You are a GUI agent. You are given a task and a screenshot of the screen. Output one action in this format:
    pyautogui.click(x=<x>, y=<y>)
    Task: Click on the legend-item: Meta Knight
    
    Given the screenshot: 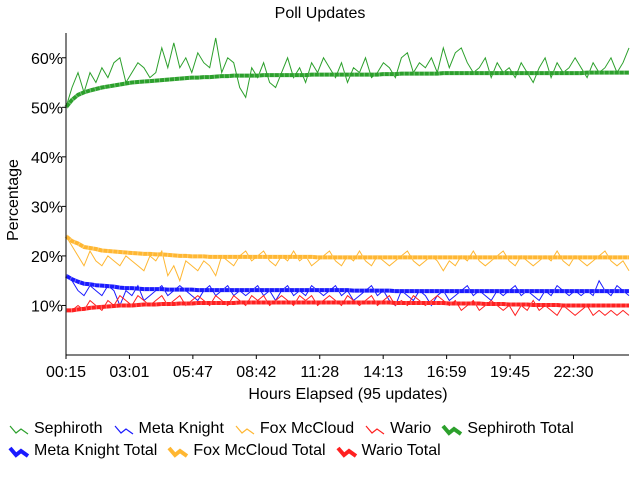 What is the action you would take?
    pyautogui.click(x=168, y=429)
    